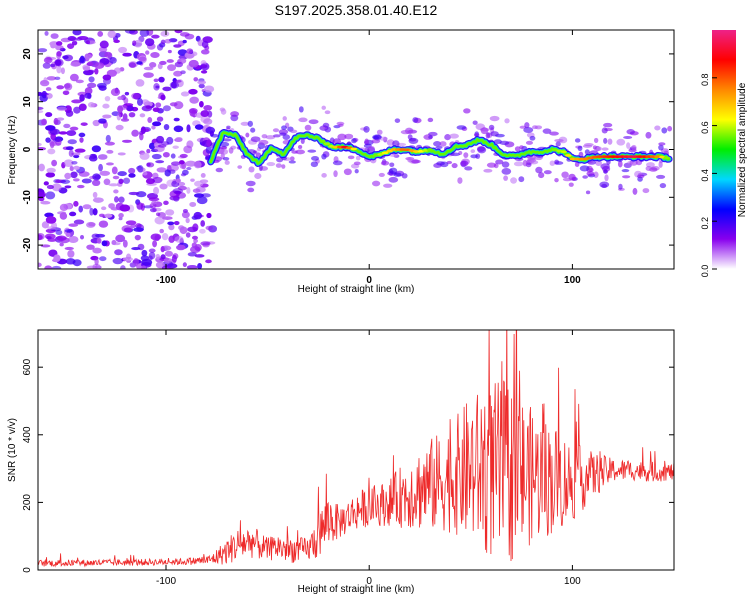 The width and height of the screenshot is (750, 600). Describe the element at coordinates (27, 570) in the screenshot. I see `snr-ytick-label: 0` at that location.